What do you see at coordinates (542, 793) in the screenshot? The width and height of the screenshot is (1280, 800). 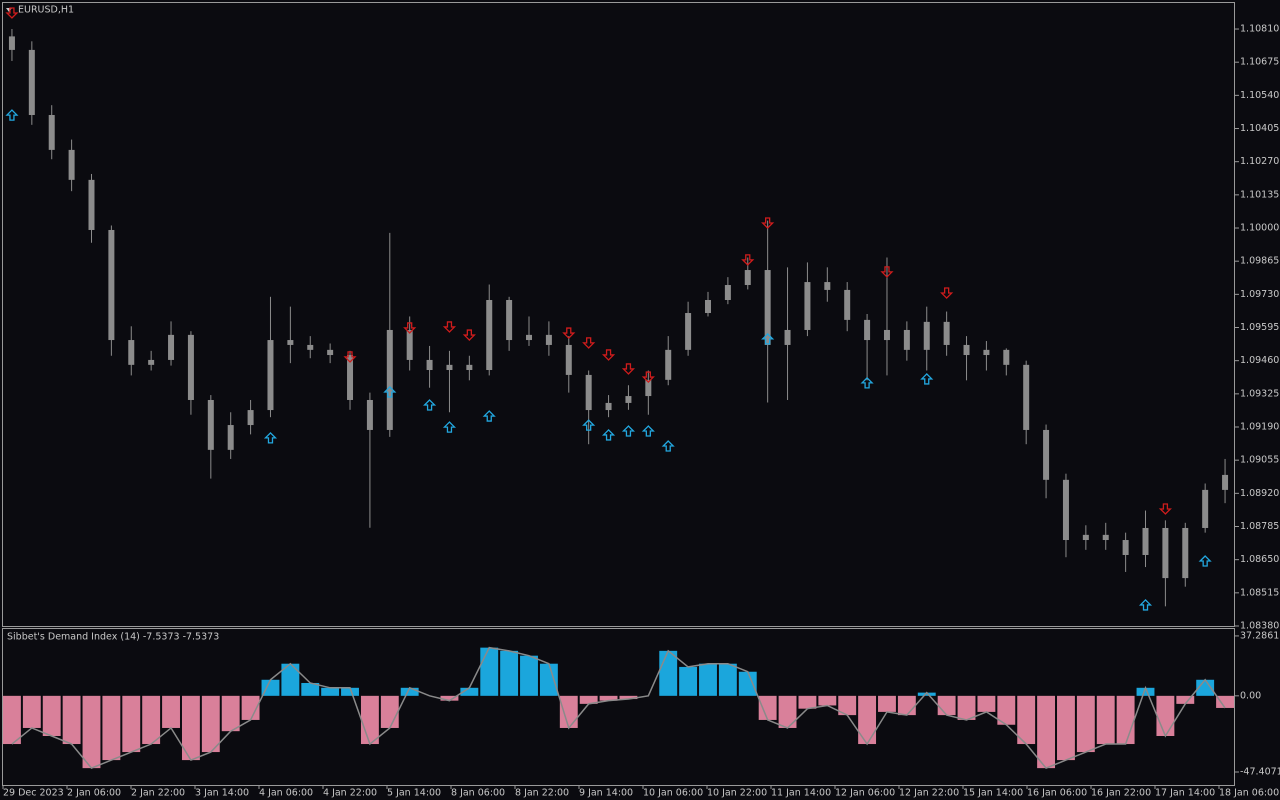 I see `x-tick-label: 8 Jan 22:00` at bounding box center [542, 793].